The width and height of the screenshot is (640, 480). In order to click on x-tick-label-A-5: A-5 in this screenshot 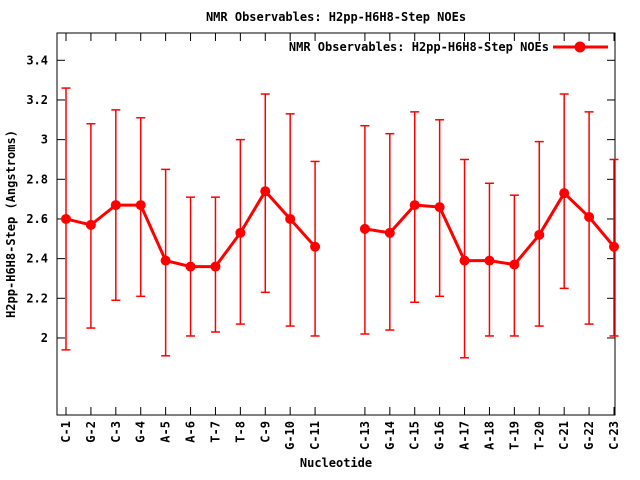, I will do `click(166, 432)`.